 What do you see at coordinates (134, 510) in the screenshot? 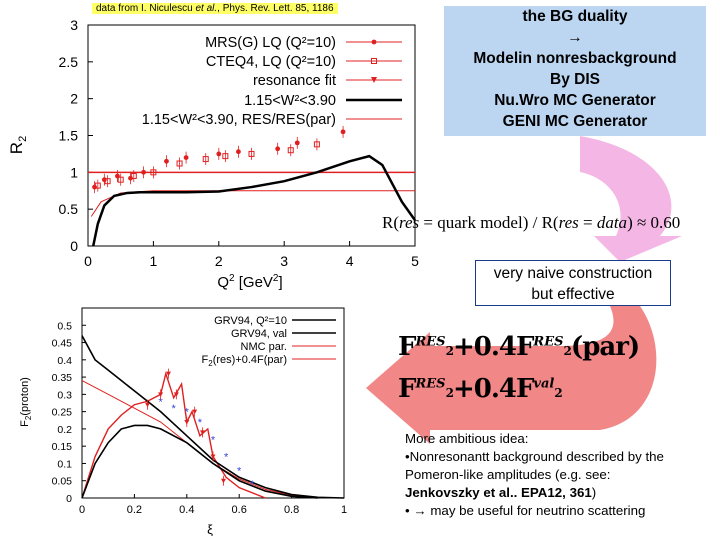
I see `chart2-xtick-label: 0.2` at bounding box center [134, 510].